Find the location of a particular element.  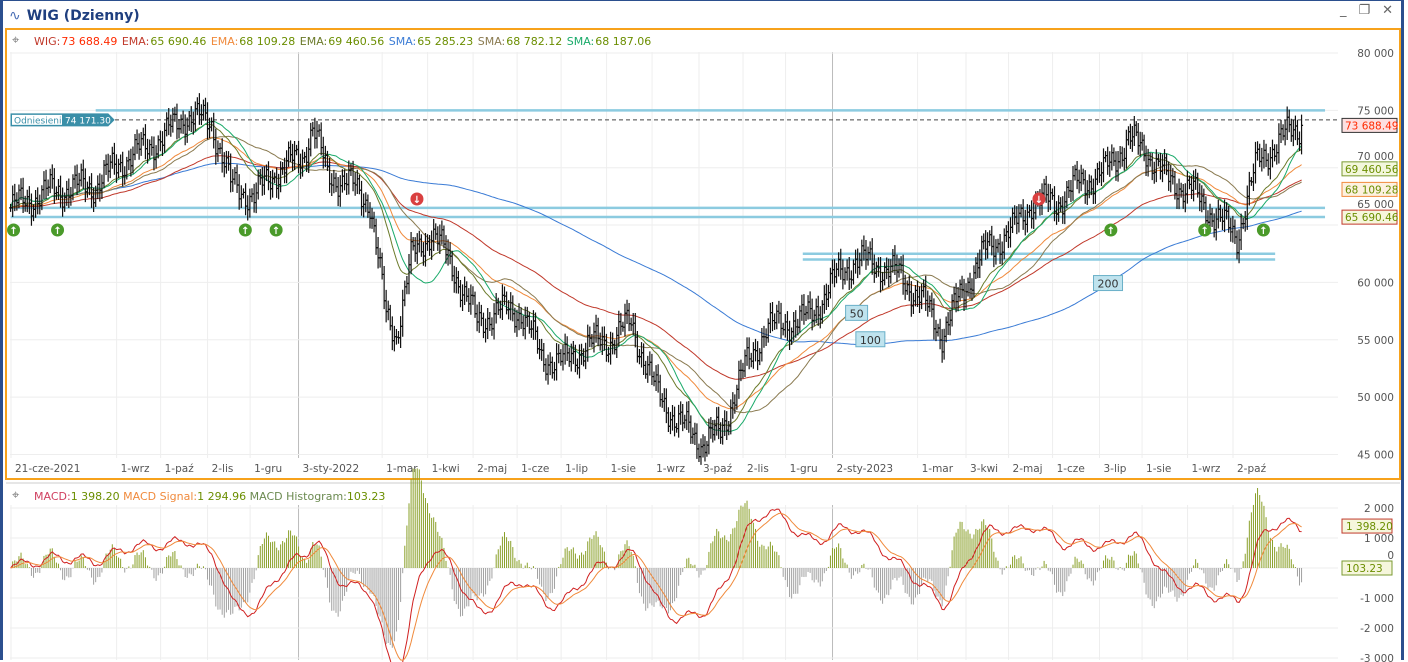

legend-ema3-value: 69 460.56 is located at coordinates (356, 41).